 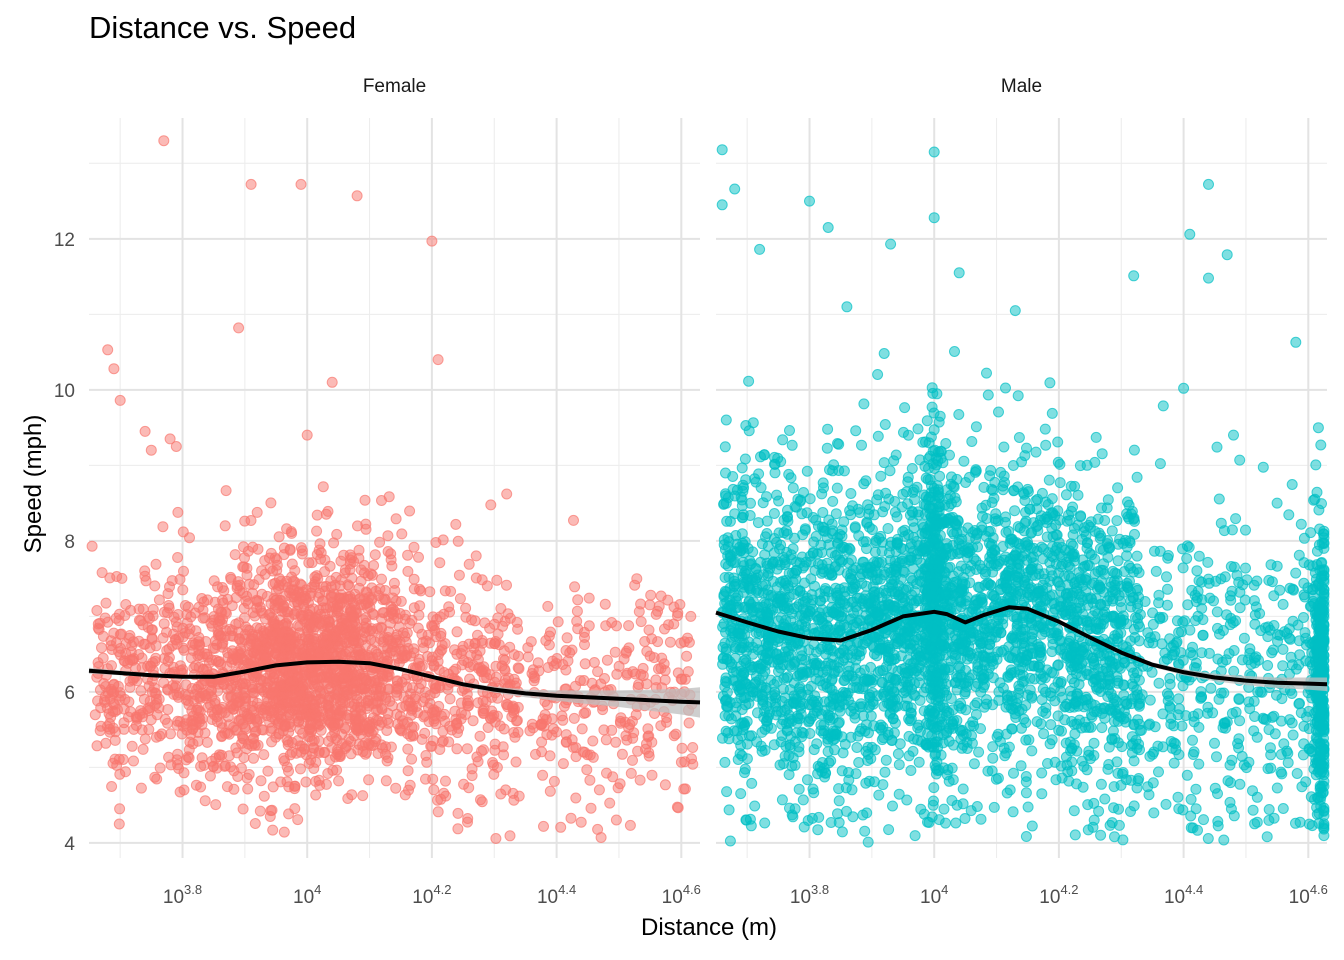 What do you see at coordinates (431, 895) in the screenshot?
I see `x-tick-label: 104.2` at bounding box center [431, 895].